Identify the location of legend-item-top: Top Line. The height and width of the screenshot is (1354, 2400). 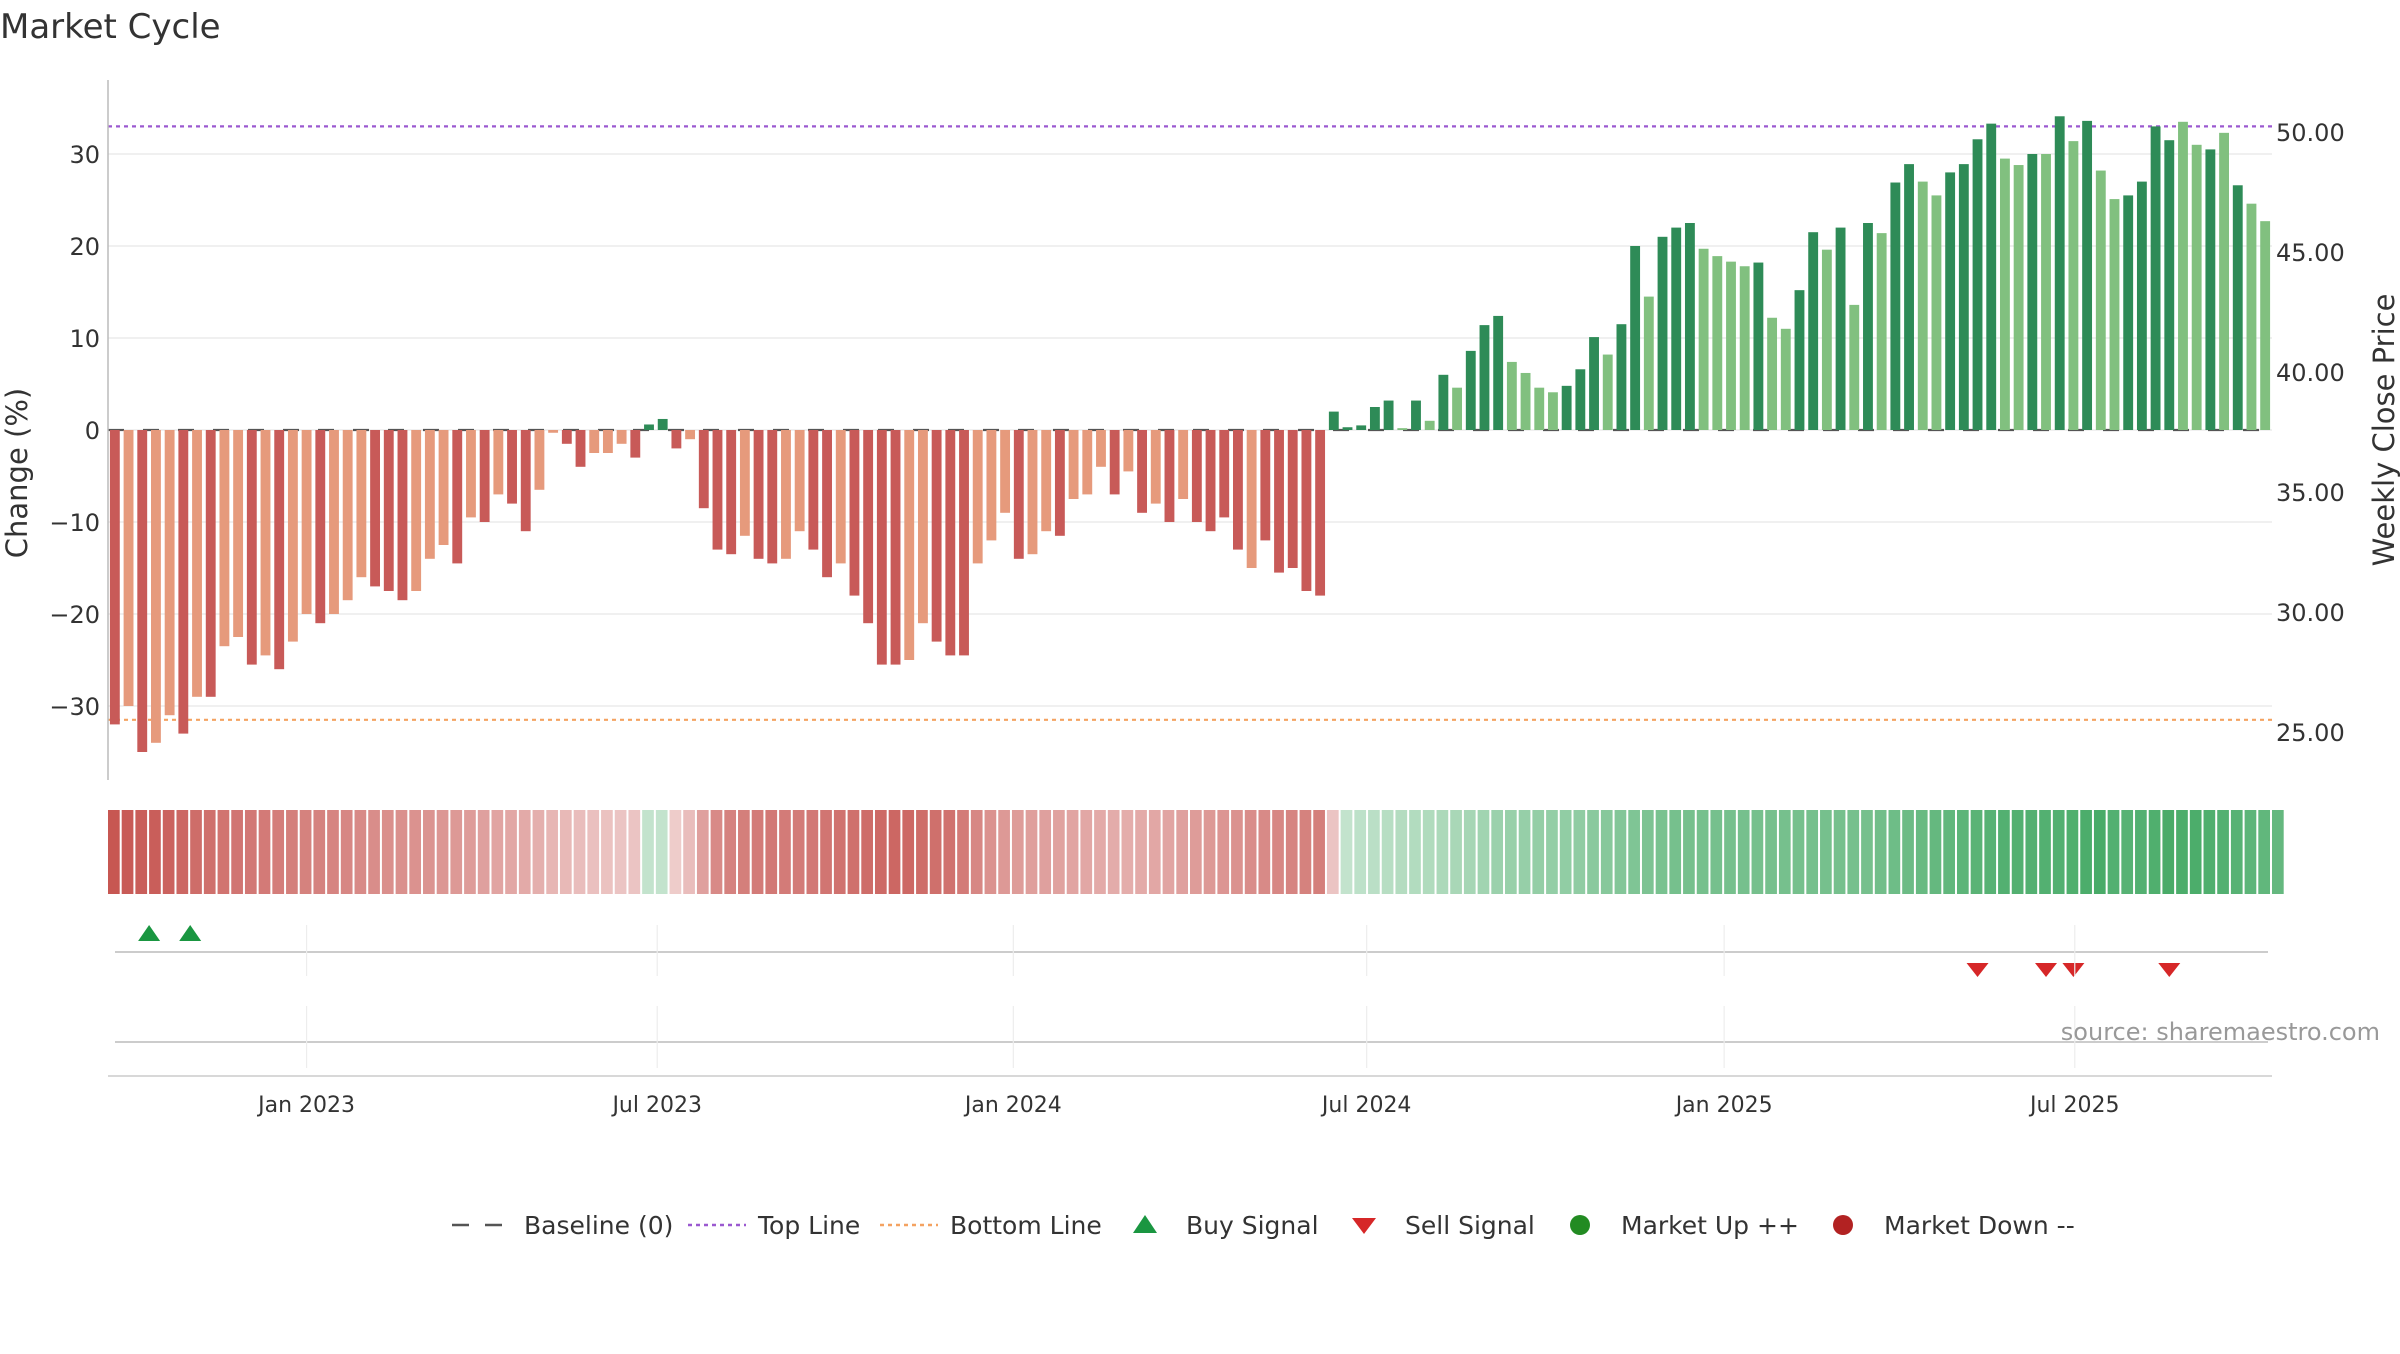
(774, 1225).